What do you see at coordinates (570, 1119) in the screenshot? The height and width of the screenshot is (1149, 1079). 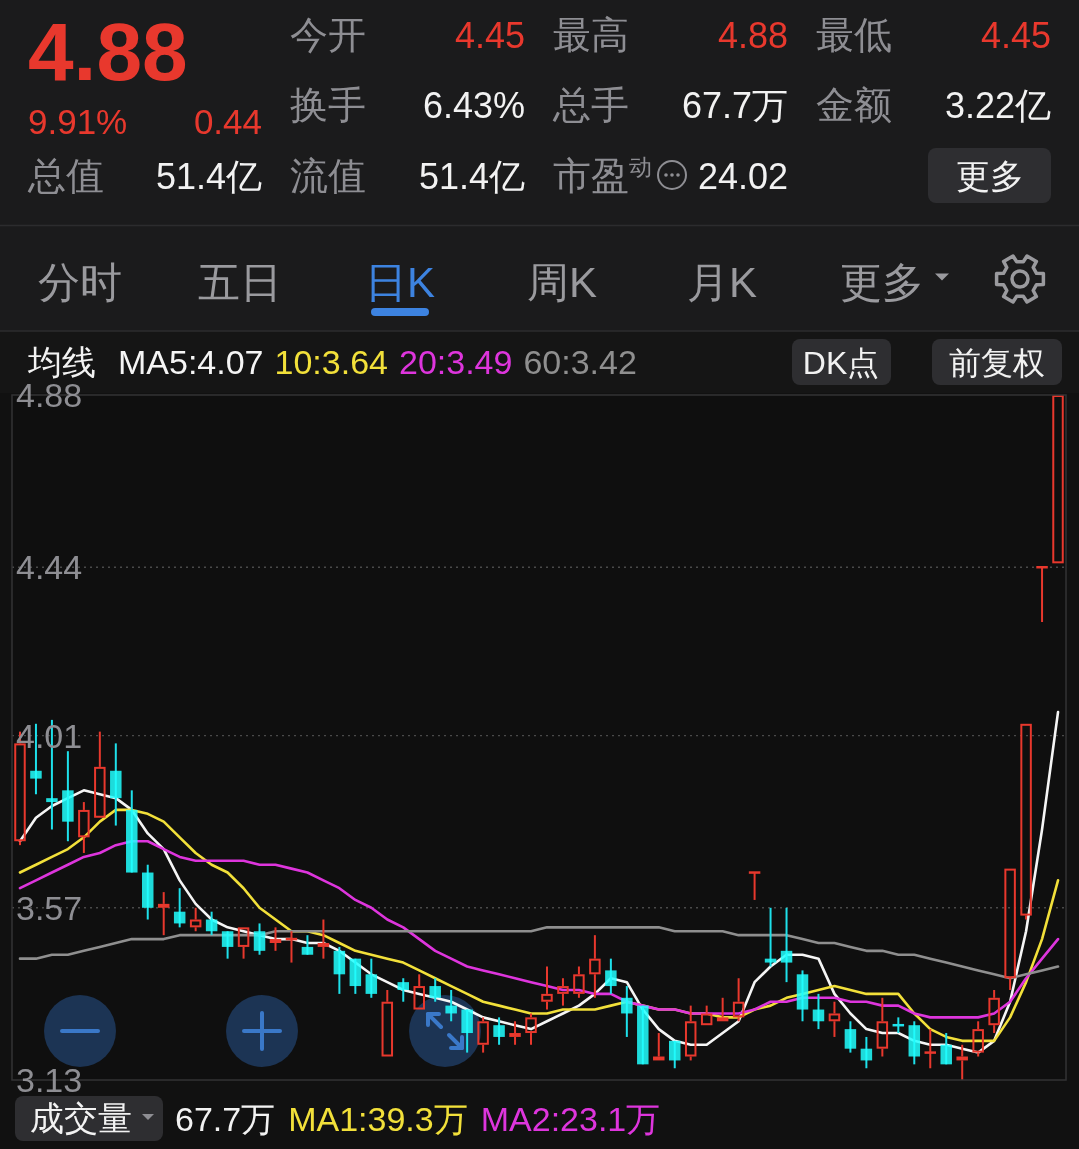 I see `text: MA2:23.1万` at bounding box center [570, 1119].